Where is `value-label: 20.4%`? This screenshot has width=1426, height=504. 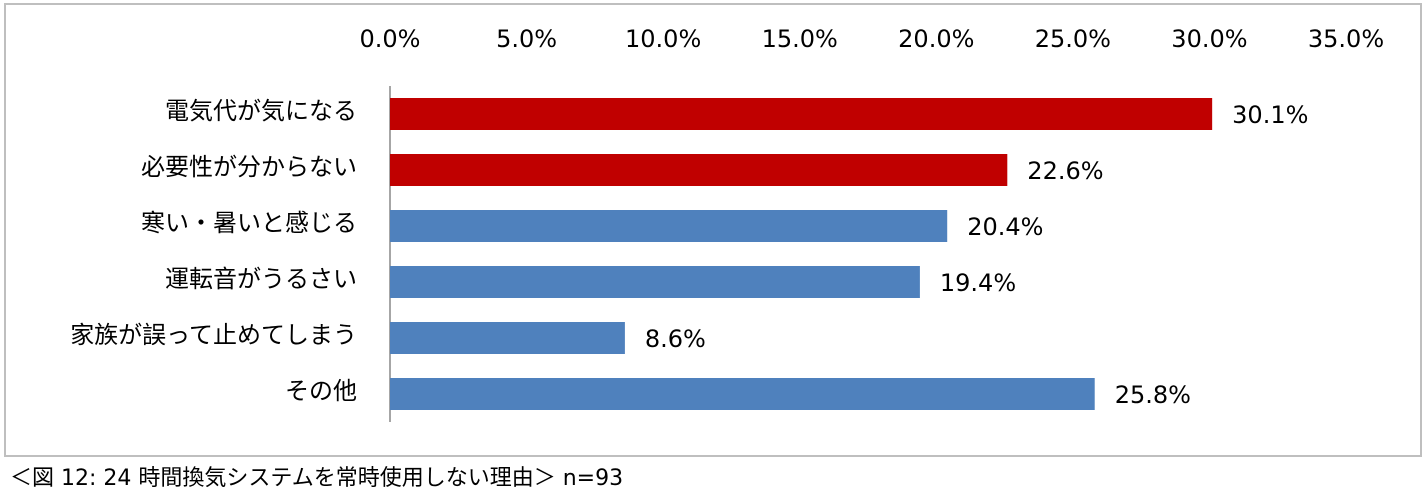
value-label: 20.4% is located at coordinates (1005, 227).